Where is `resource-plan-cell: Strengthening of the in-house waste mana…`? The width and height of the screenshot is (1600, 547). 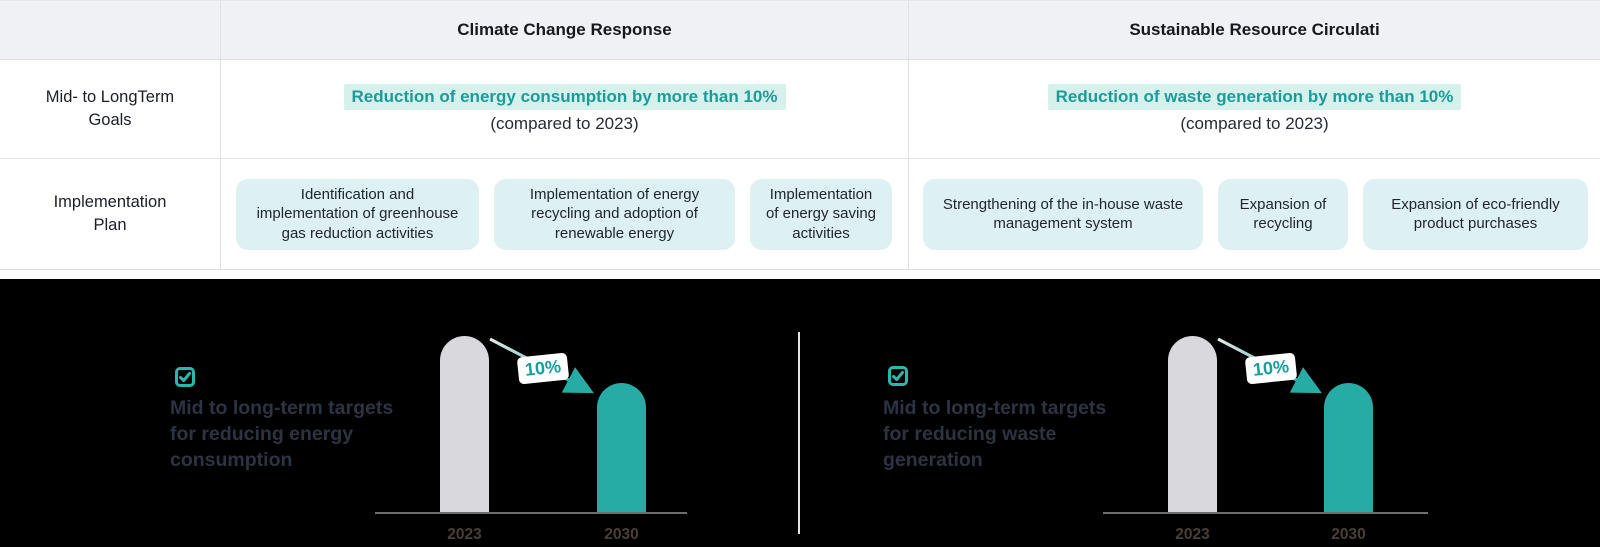 resource-plan-cell: Strengthening of the in-house waste mana… is located at coordinates (1254, 214).